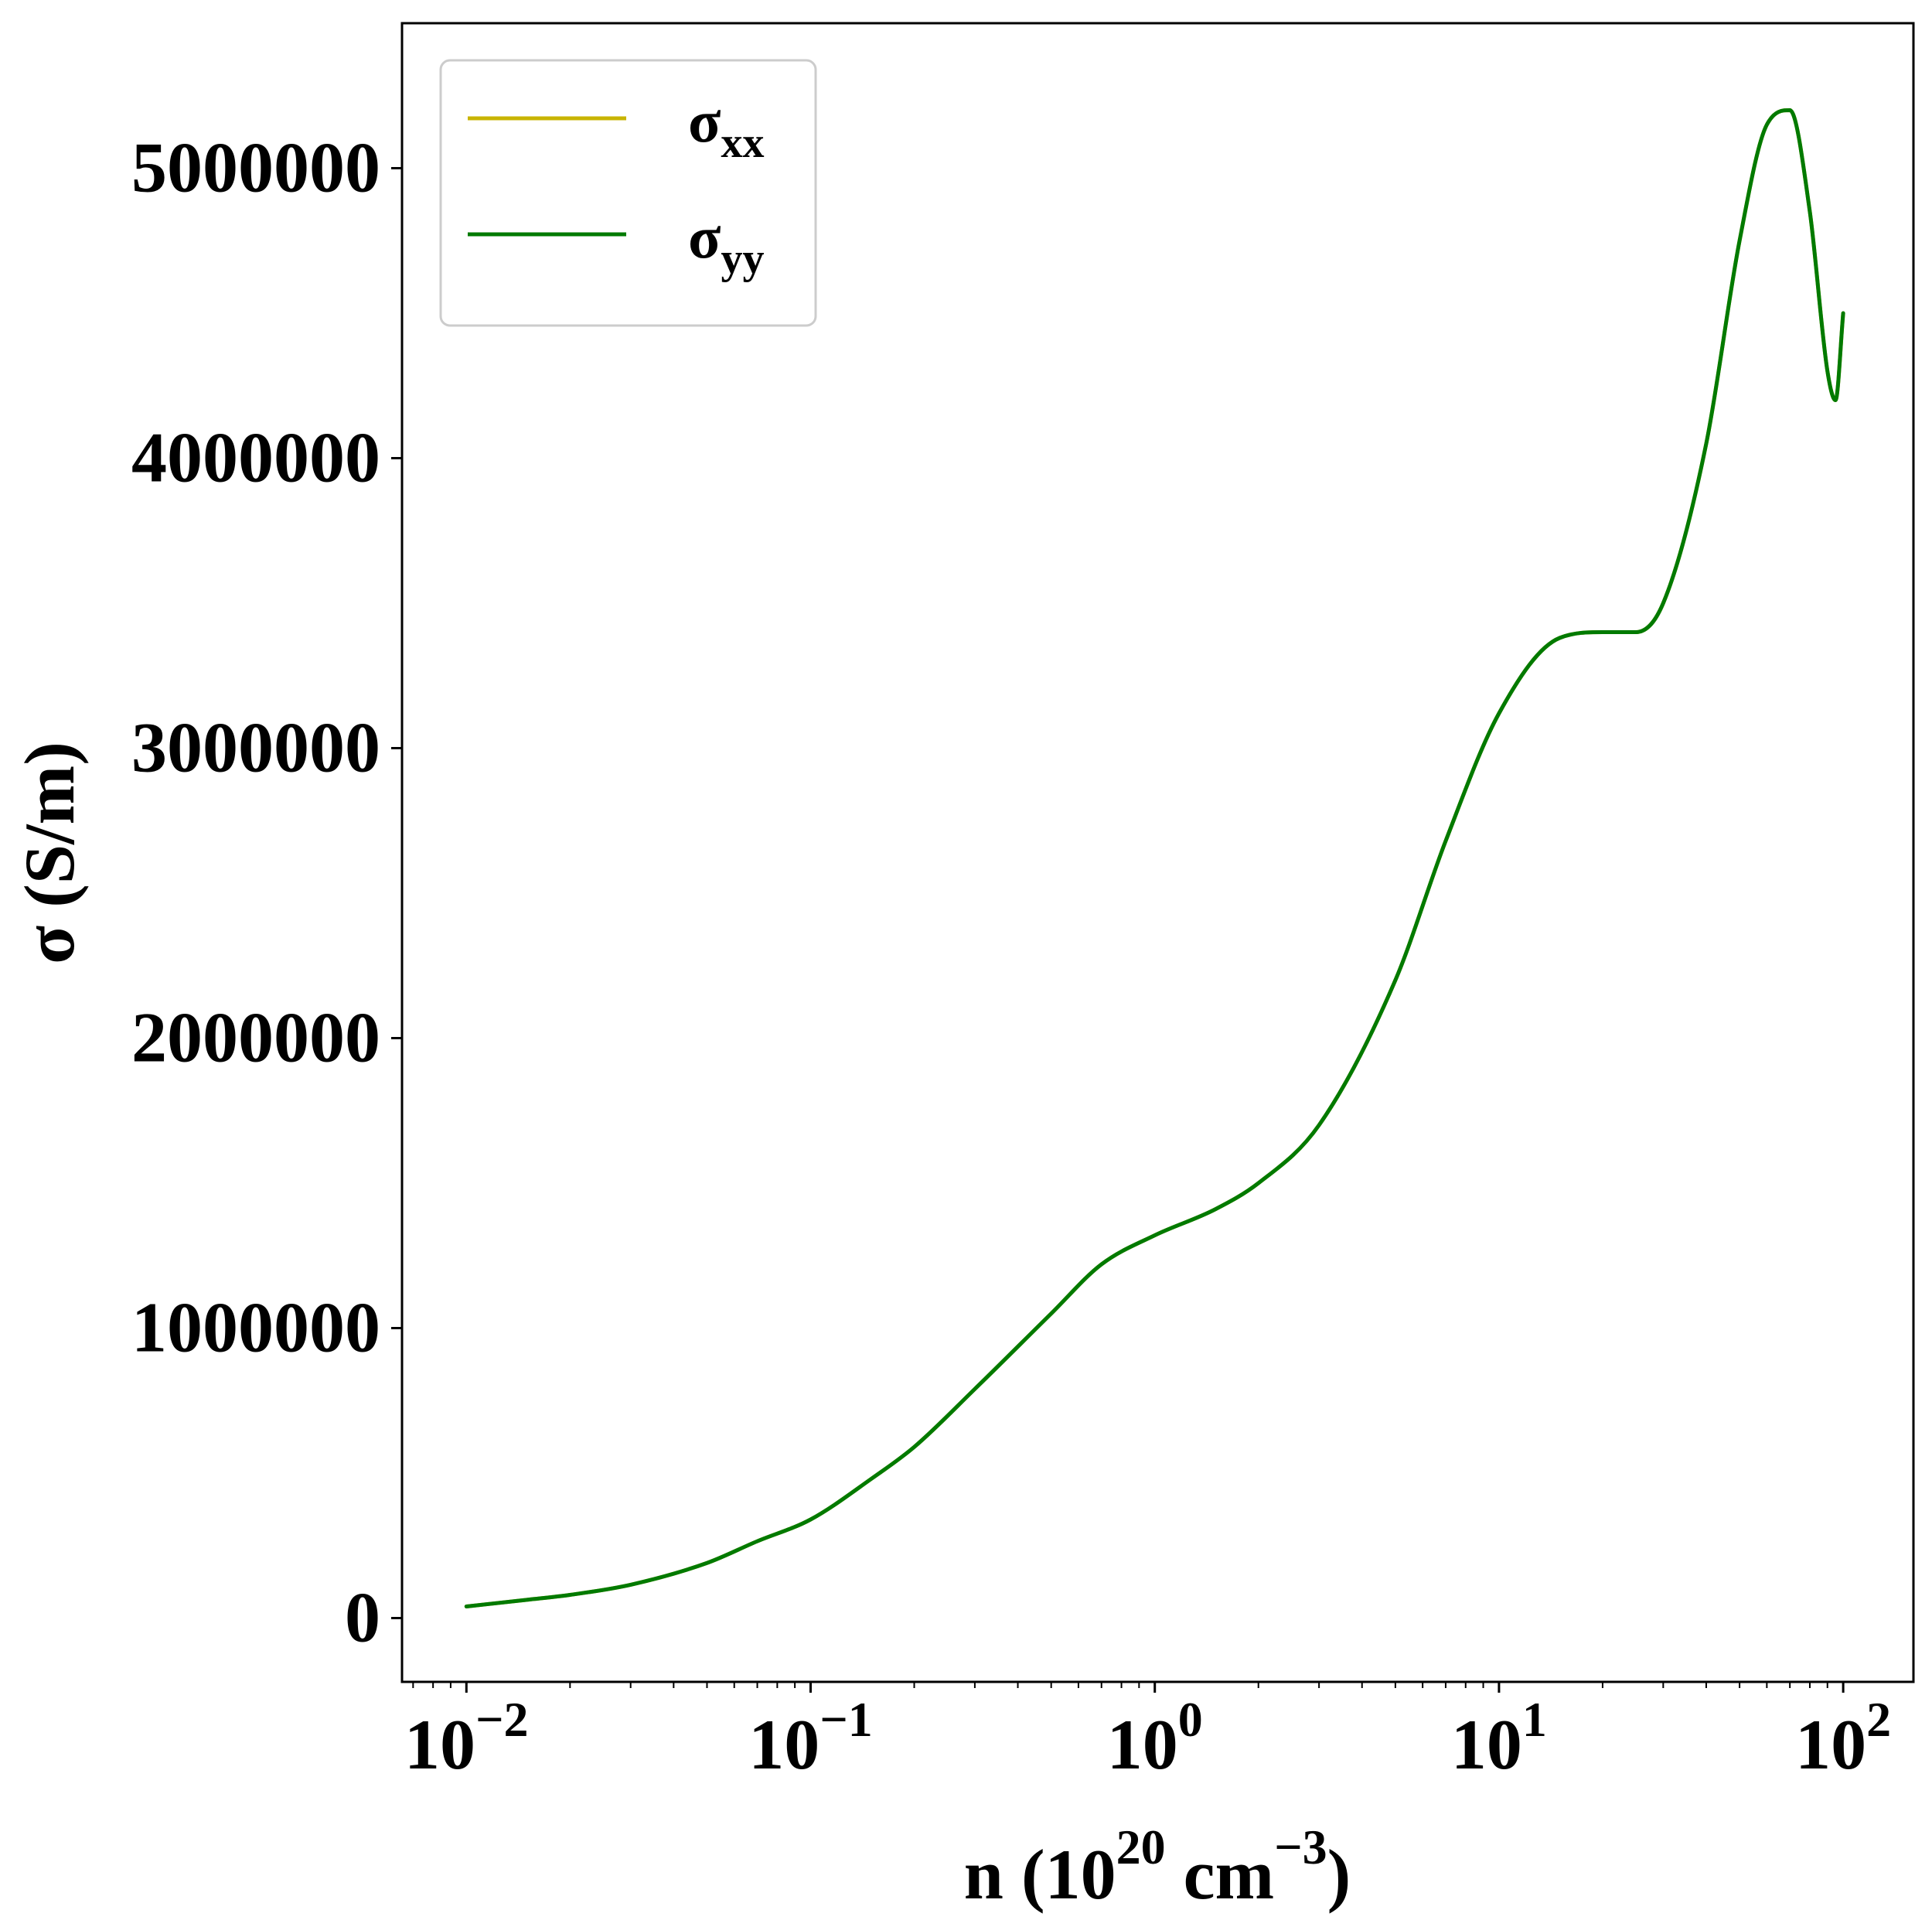 The height and width of the screenshot is (1927, 1932). Describe the element at coordinates (50, 853) in the screenshot. I see `y-axis-label: σ (S/m)` at that location.